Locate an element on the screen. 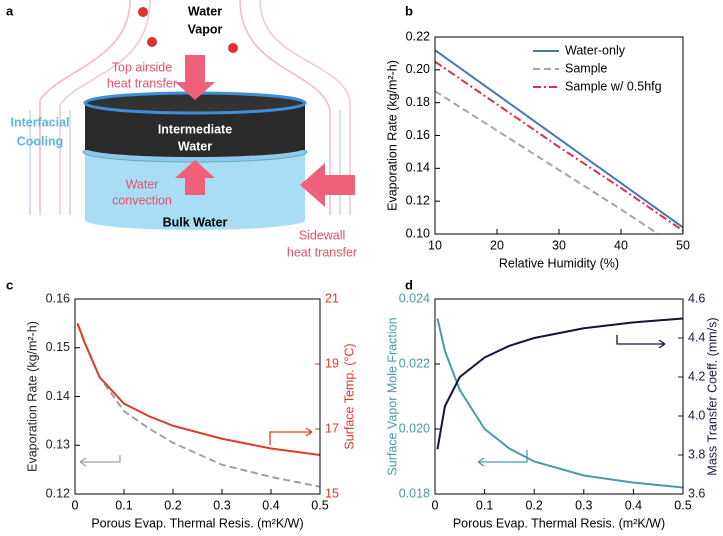 This screenshot has height=536, width=723. y-tick-label: 0.15 is located at coordinates (58, 347).